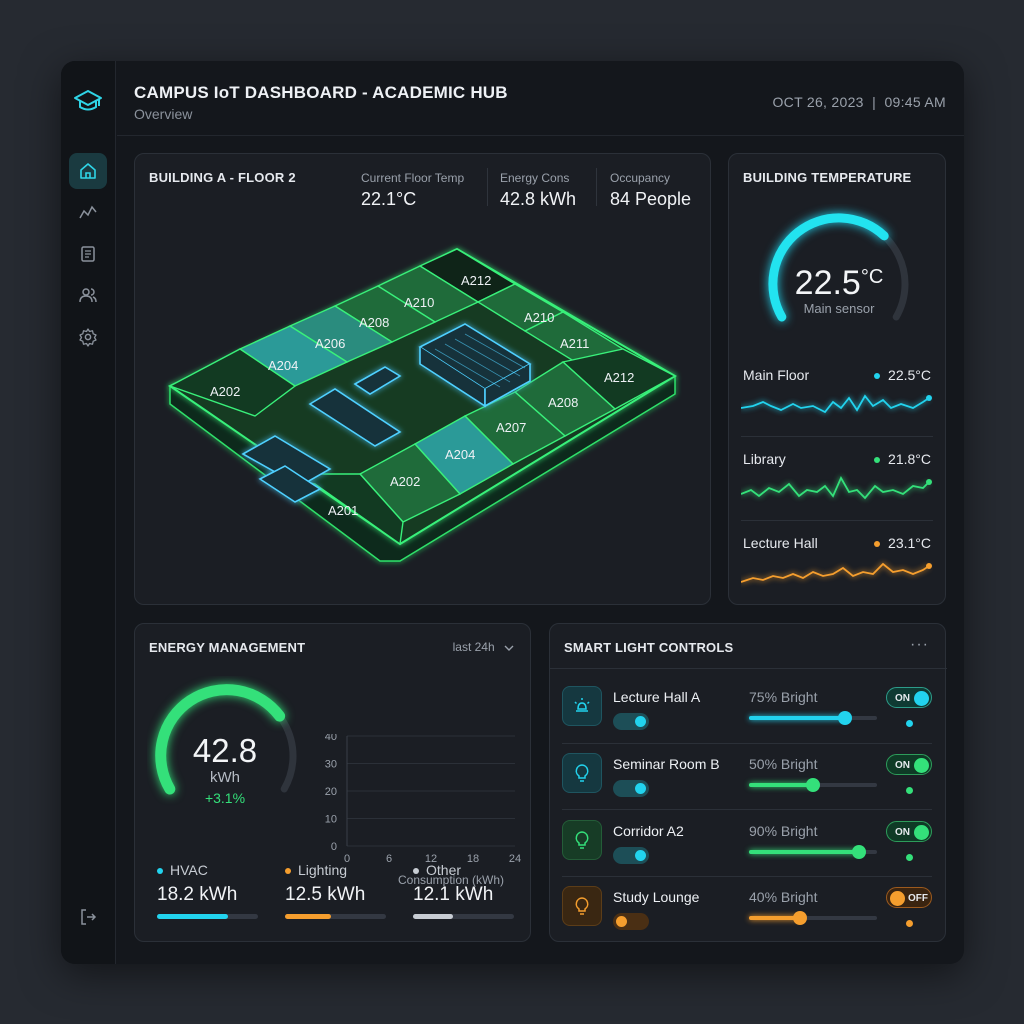  I want to click on room-label: A208, so click(374, 322).